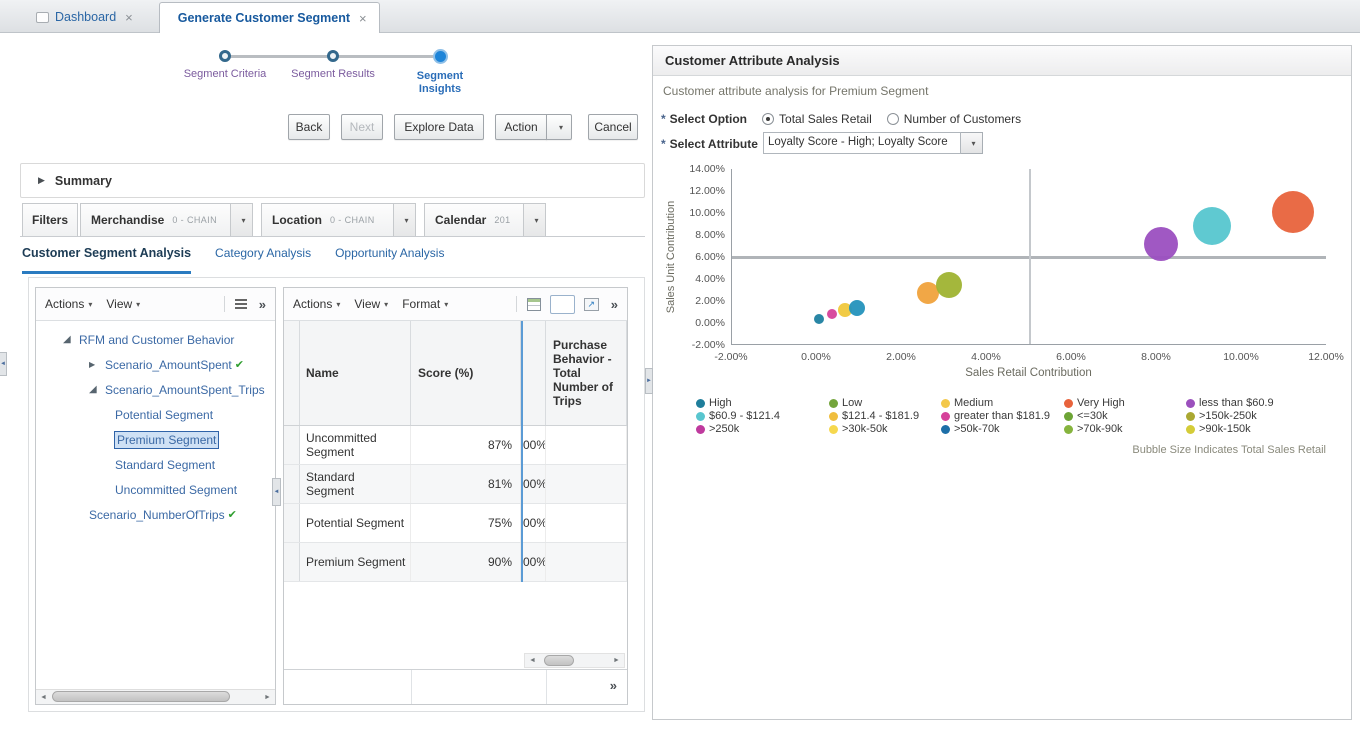 This screenshot has width=1360, height=729. What do you see at coordinates (522, 451) in the screenshot?
I see `frozen-column-divider` at bounding box center [522, 451].